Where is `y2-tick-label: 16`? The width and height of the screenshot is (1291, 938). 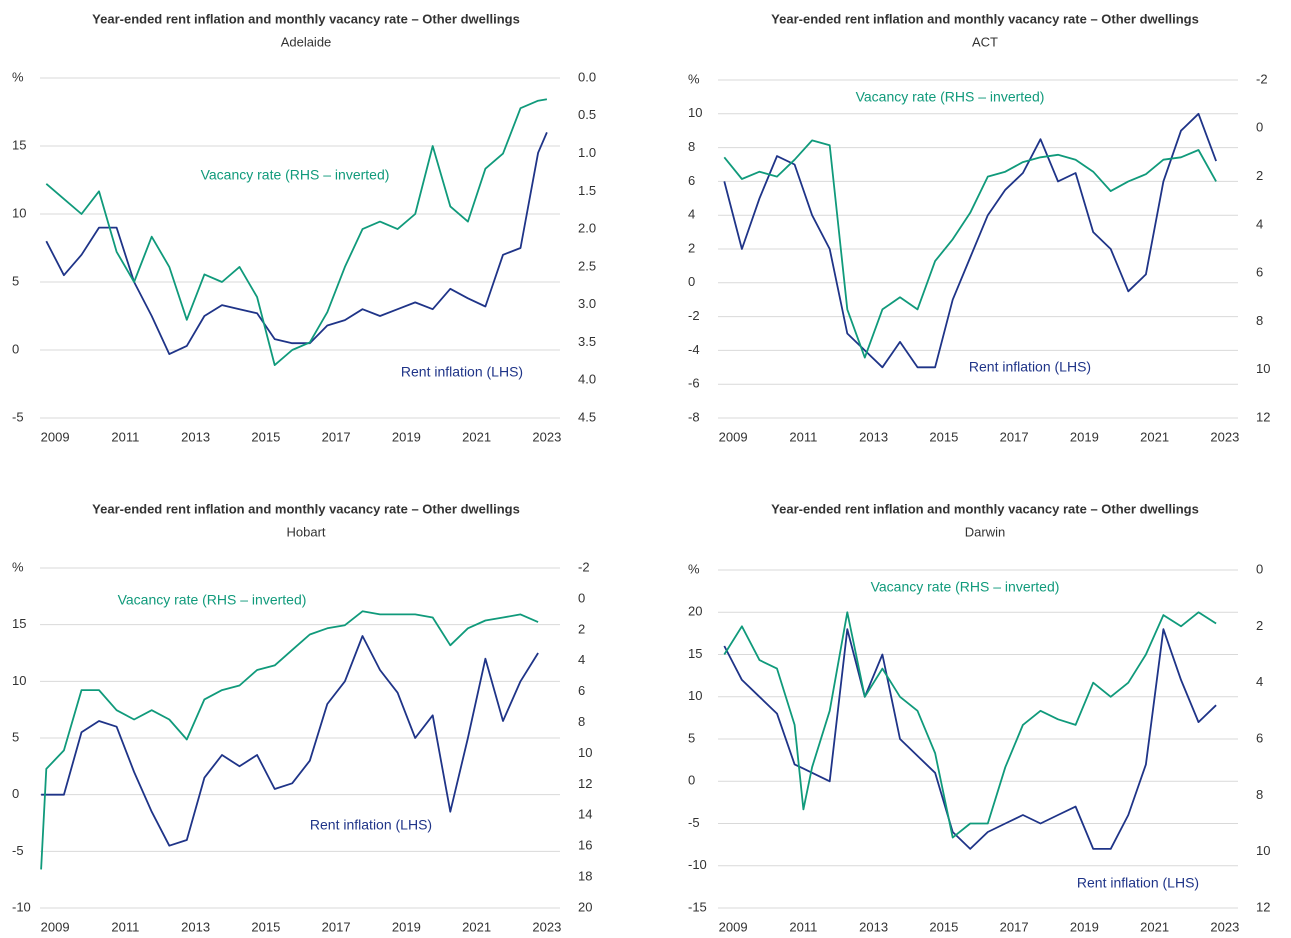 y2-tick-label: 16 is located at coordinates (585, 845).